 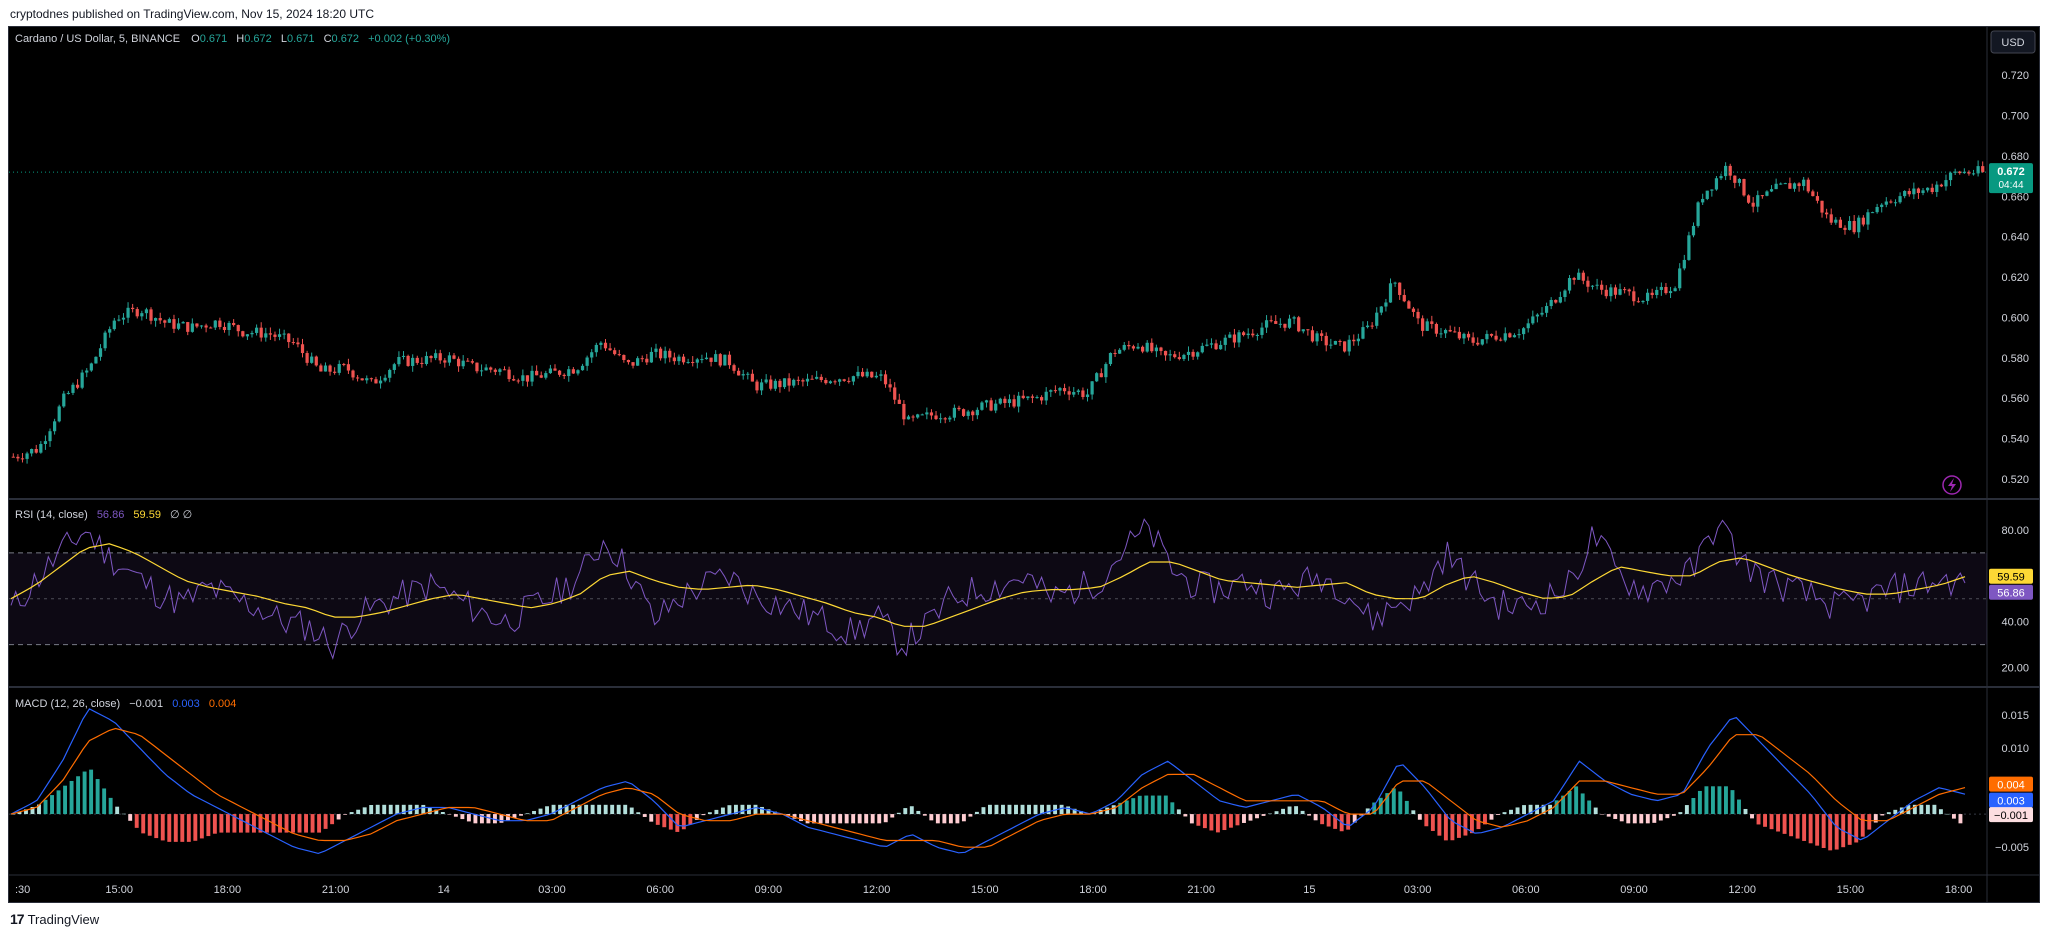 What do you see at coordinates (2013, 42) in the screenshot?
I see `currency-button: USD` at bounding box center [2013, 42].